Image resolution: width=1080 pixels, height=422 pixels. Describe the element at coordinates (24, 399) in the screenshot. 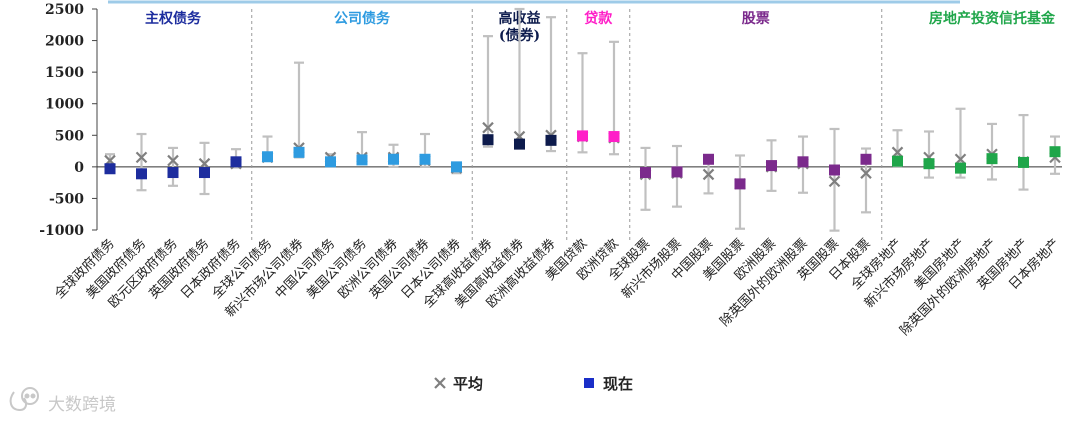

I see `watermark-logo-icon` at that location.